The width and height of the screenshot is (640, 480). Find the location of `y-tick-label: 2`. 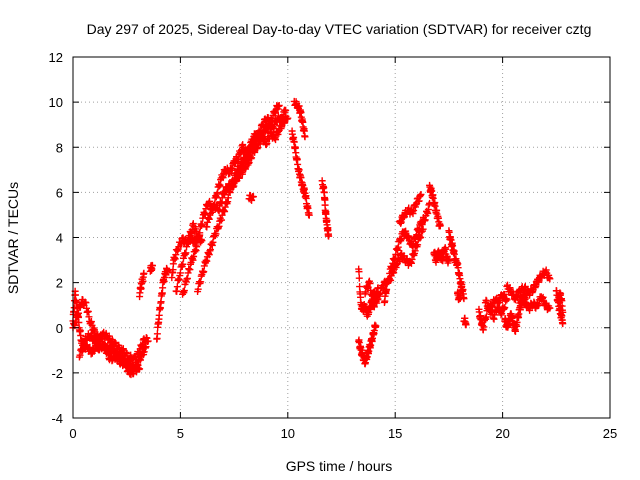

y-tick-label: 2 is located at coordinates (59, 283).